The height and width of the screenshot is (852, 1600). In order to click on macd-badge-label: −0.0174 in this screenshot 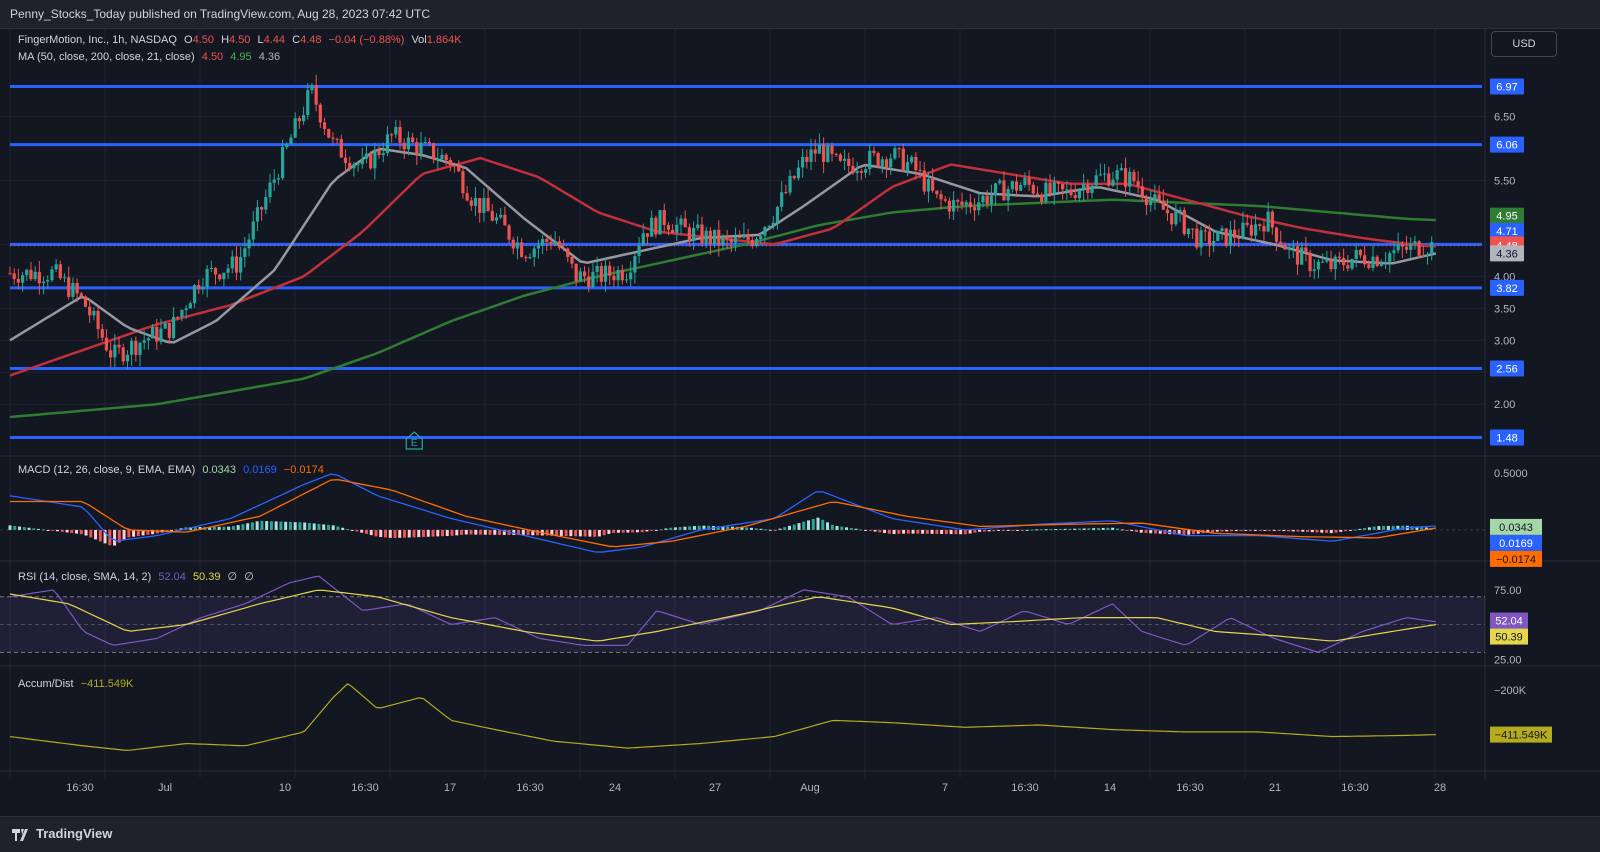, I will do `click(1516, 560)`.